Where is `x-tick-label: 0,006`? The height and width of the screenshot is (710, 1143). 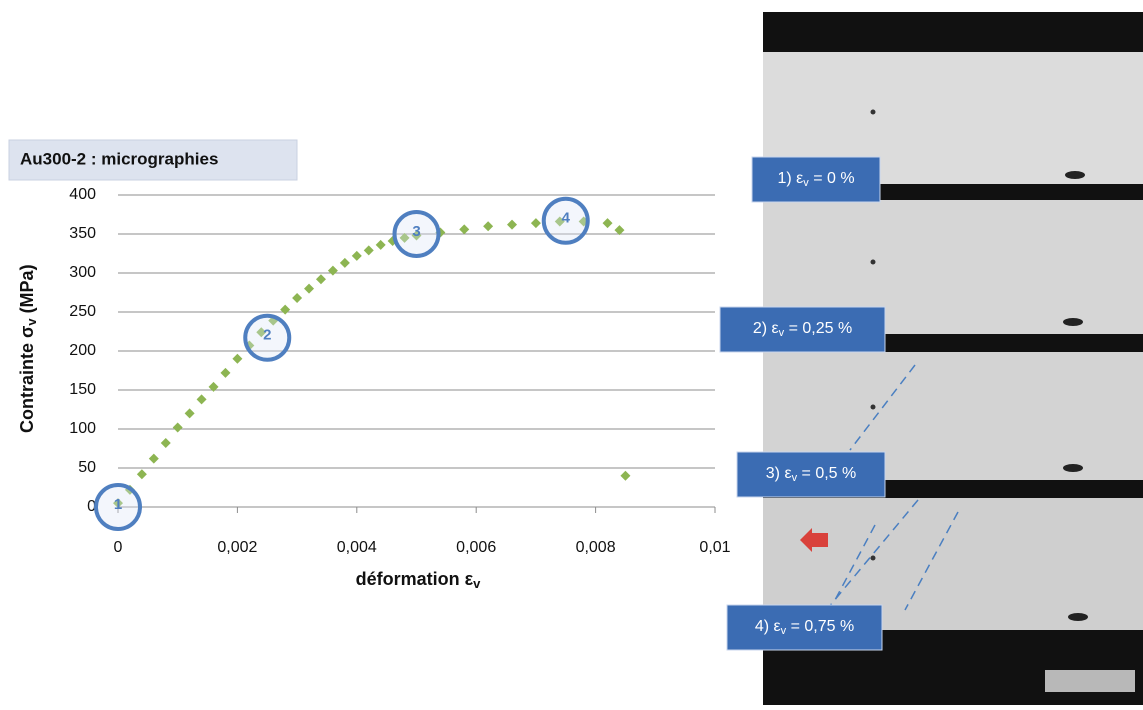
x-tick-label: 0,006 is located at coordinates (476, 547).